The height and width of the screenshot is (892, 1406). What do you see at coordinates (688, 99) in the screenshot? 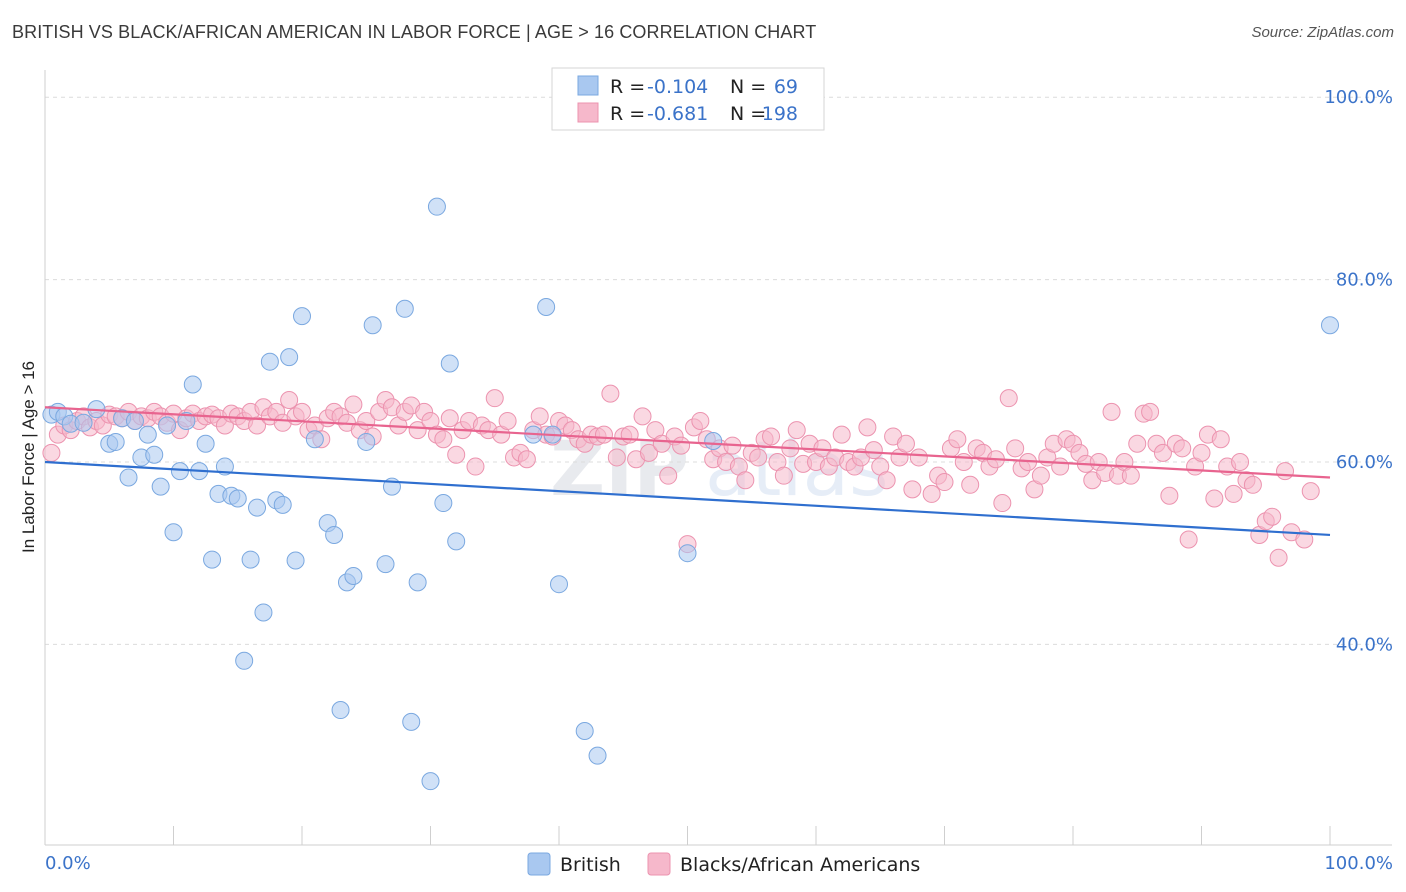
I see `legend-top: R = -0.104 N = 69 R = -0.681 N = 198` at bounding box center [688, 99].